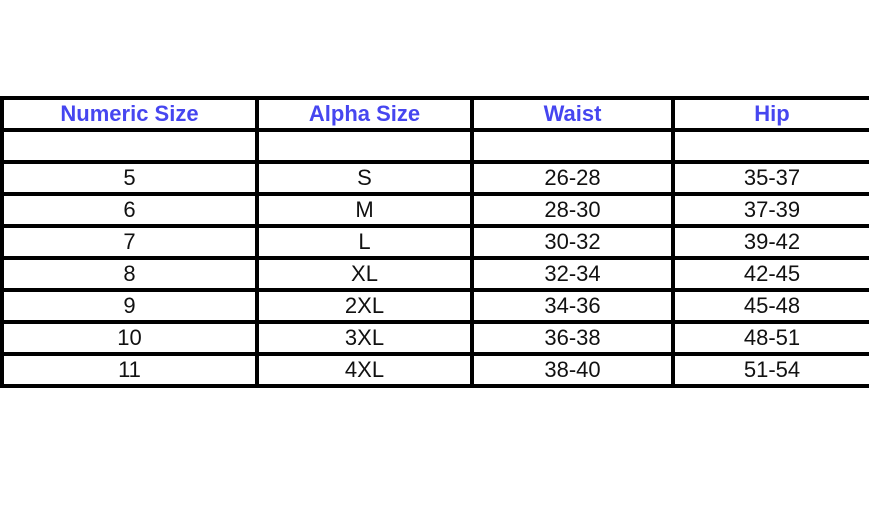 The width and height of the screenshot is (869, 521). Describe the element at coordinates (364, 338) in the screenshot. I see `cell-alpha-size: 3XL` at that location.